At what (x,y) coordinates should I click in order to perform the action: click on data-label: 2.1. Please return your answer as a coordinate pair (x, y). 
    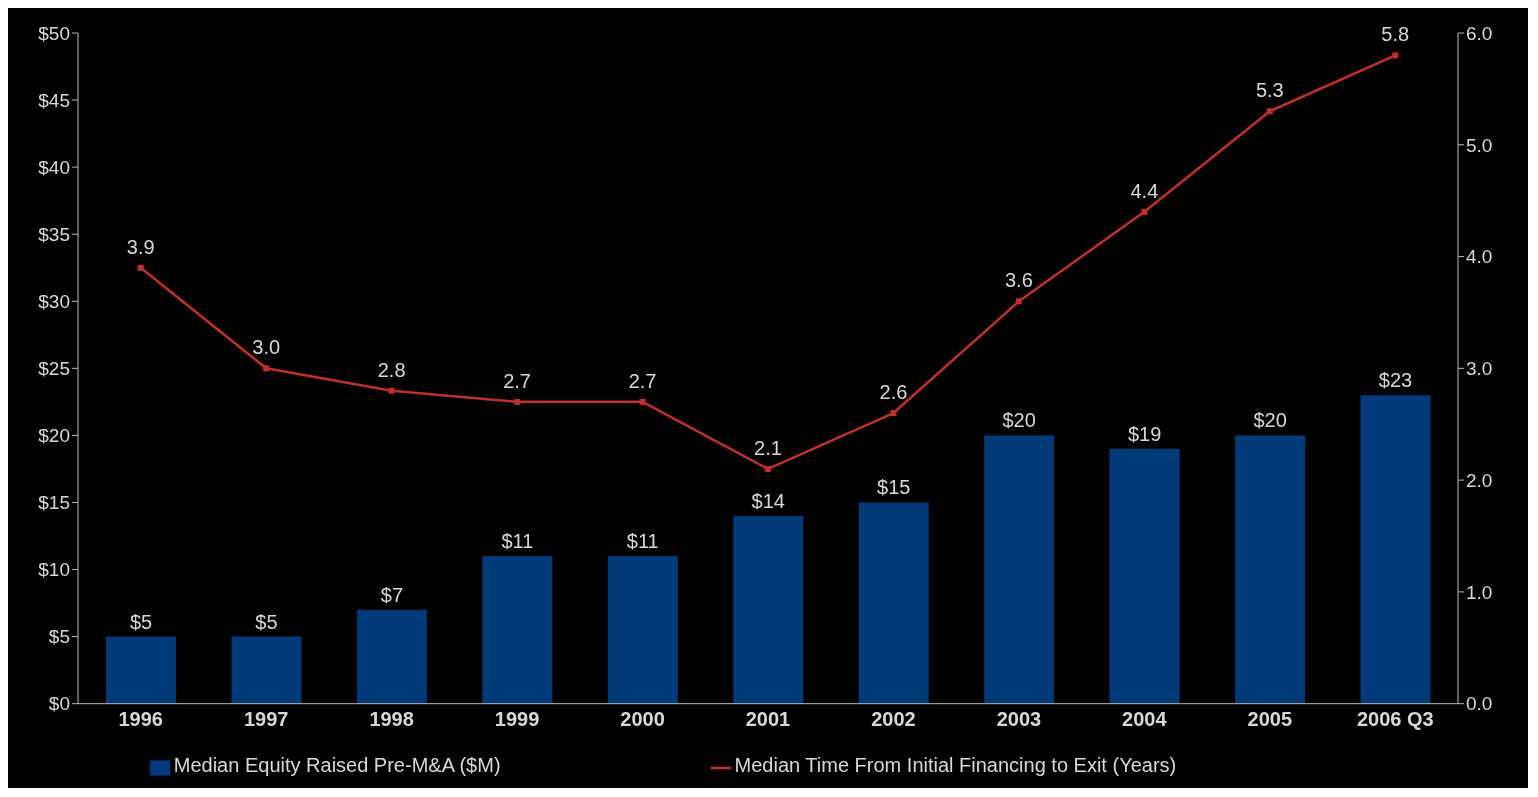
    Looking at the image, I should click on (768, 447).